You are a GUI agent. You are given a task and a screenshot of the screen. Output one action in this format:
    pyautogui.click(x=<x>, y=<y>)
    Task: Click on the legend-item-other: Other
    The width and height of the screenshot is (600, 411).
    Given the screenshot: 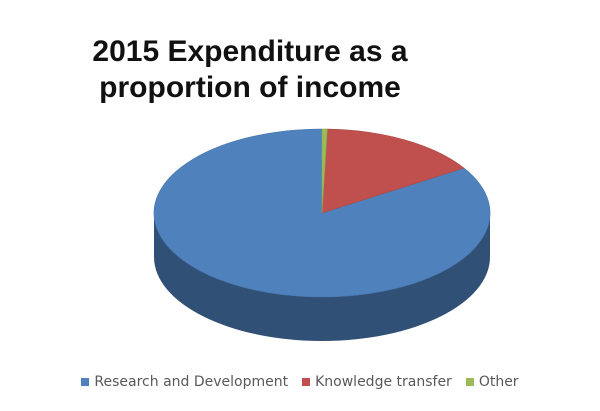 What is the action you would take?
    pyautogui.click(x=492, y=382)
    